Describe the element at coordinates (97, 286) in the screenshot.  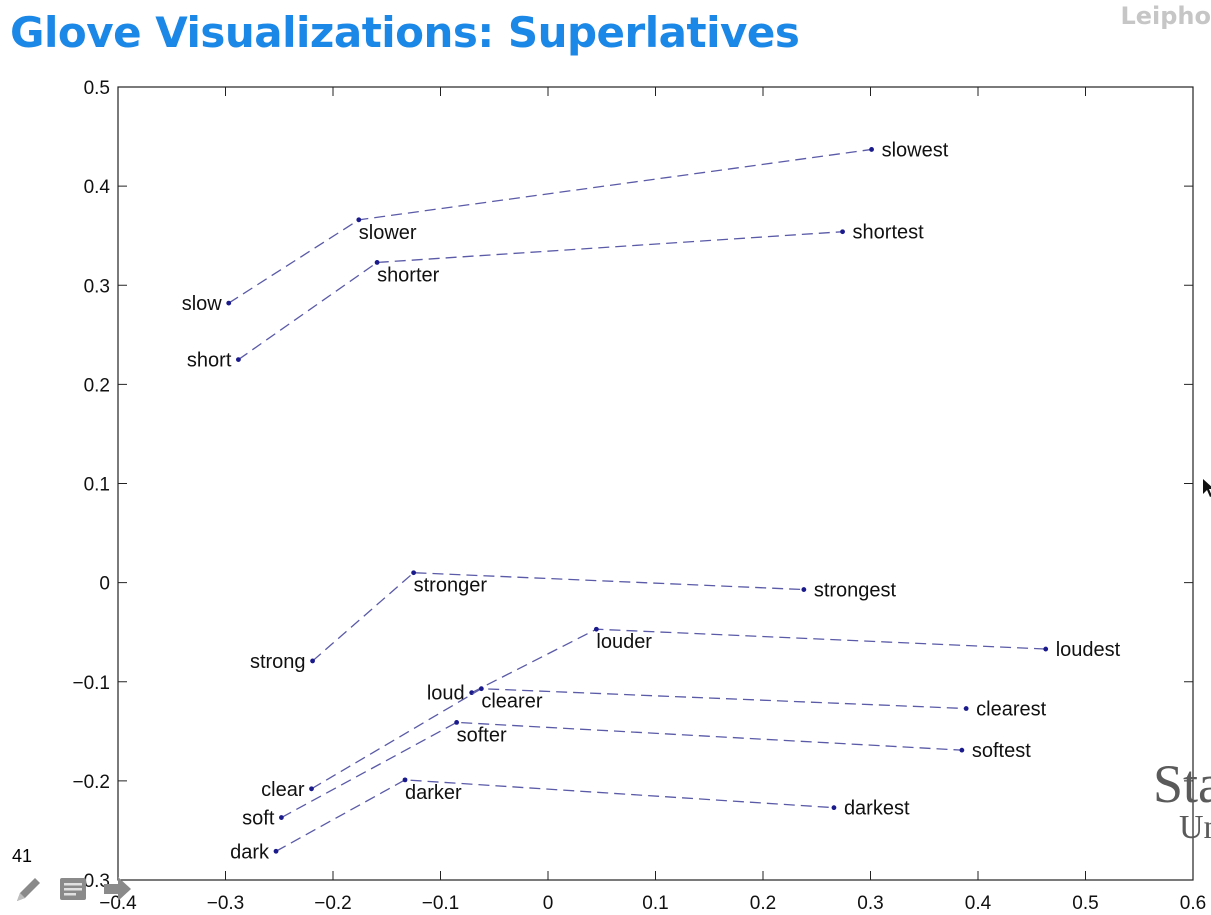
I see `y-tick-label: 0.3` at that location.